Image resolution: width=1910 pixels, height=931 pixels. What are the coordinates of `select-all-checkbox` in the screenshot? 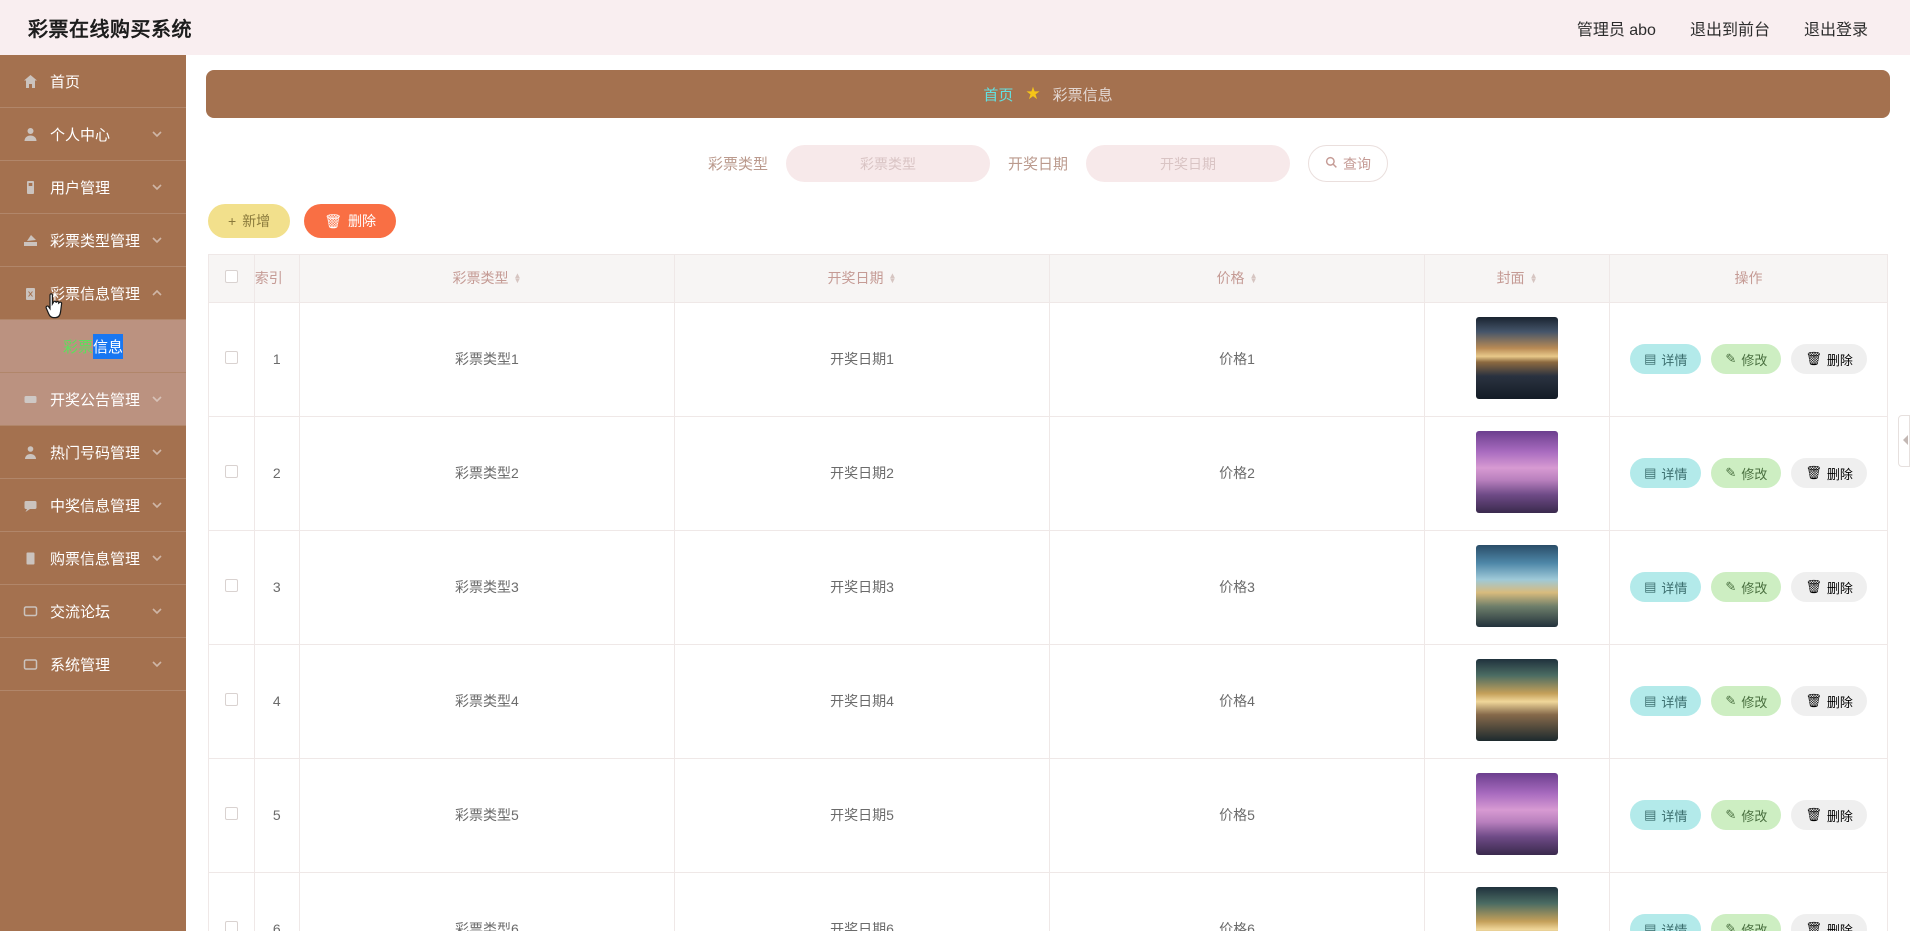 It's located at (231, 277).